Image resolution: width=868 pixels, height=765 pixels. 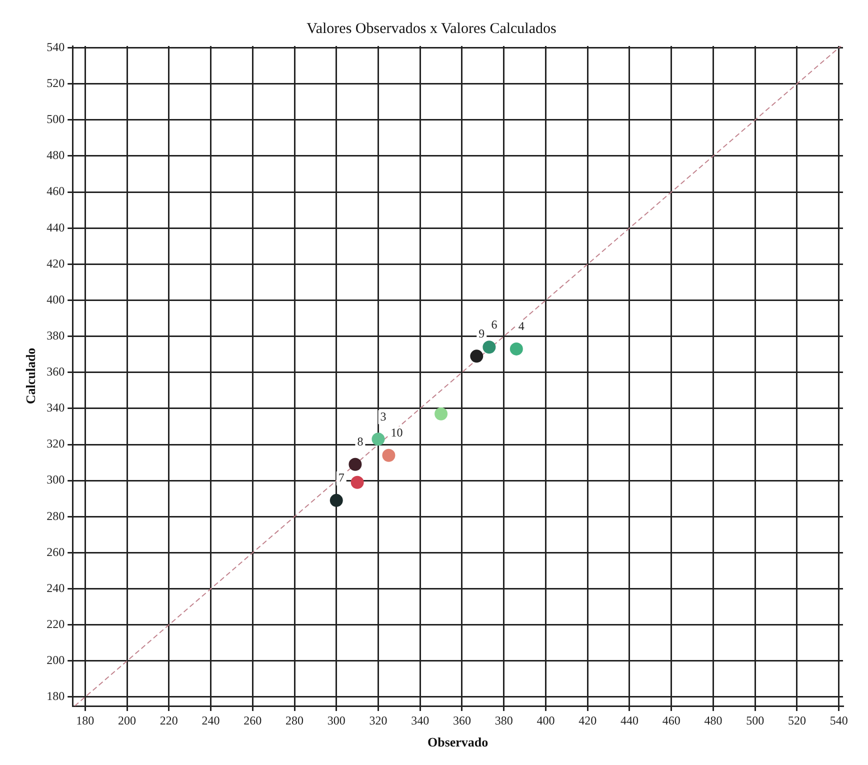 What do you see at coordinates (55, 299) in the screenshot?
I see `y-tick-label: 400` at bounding box center [55, 299].